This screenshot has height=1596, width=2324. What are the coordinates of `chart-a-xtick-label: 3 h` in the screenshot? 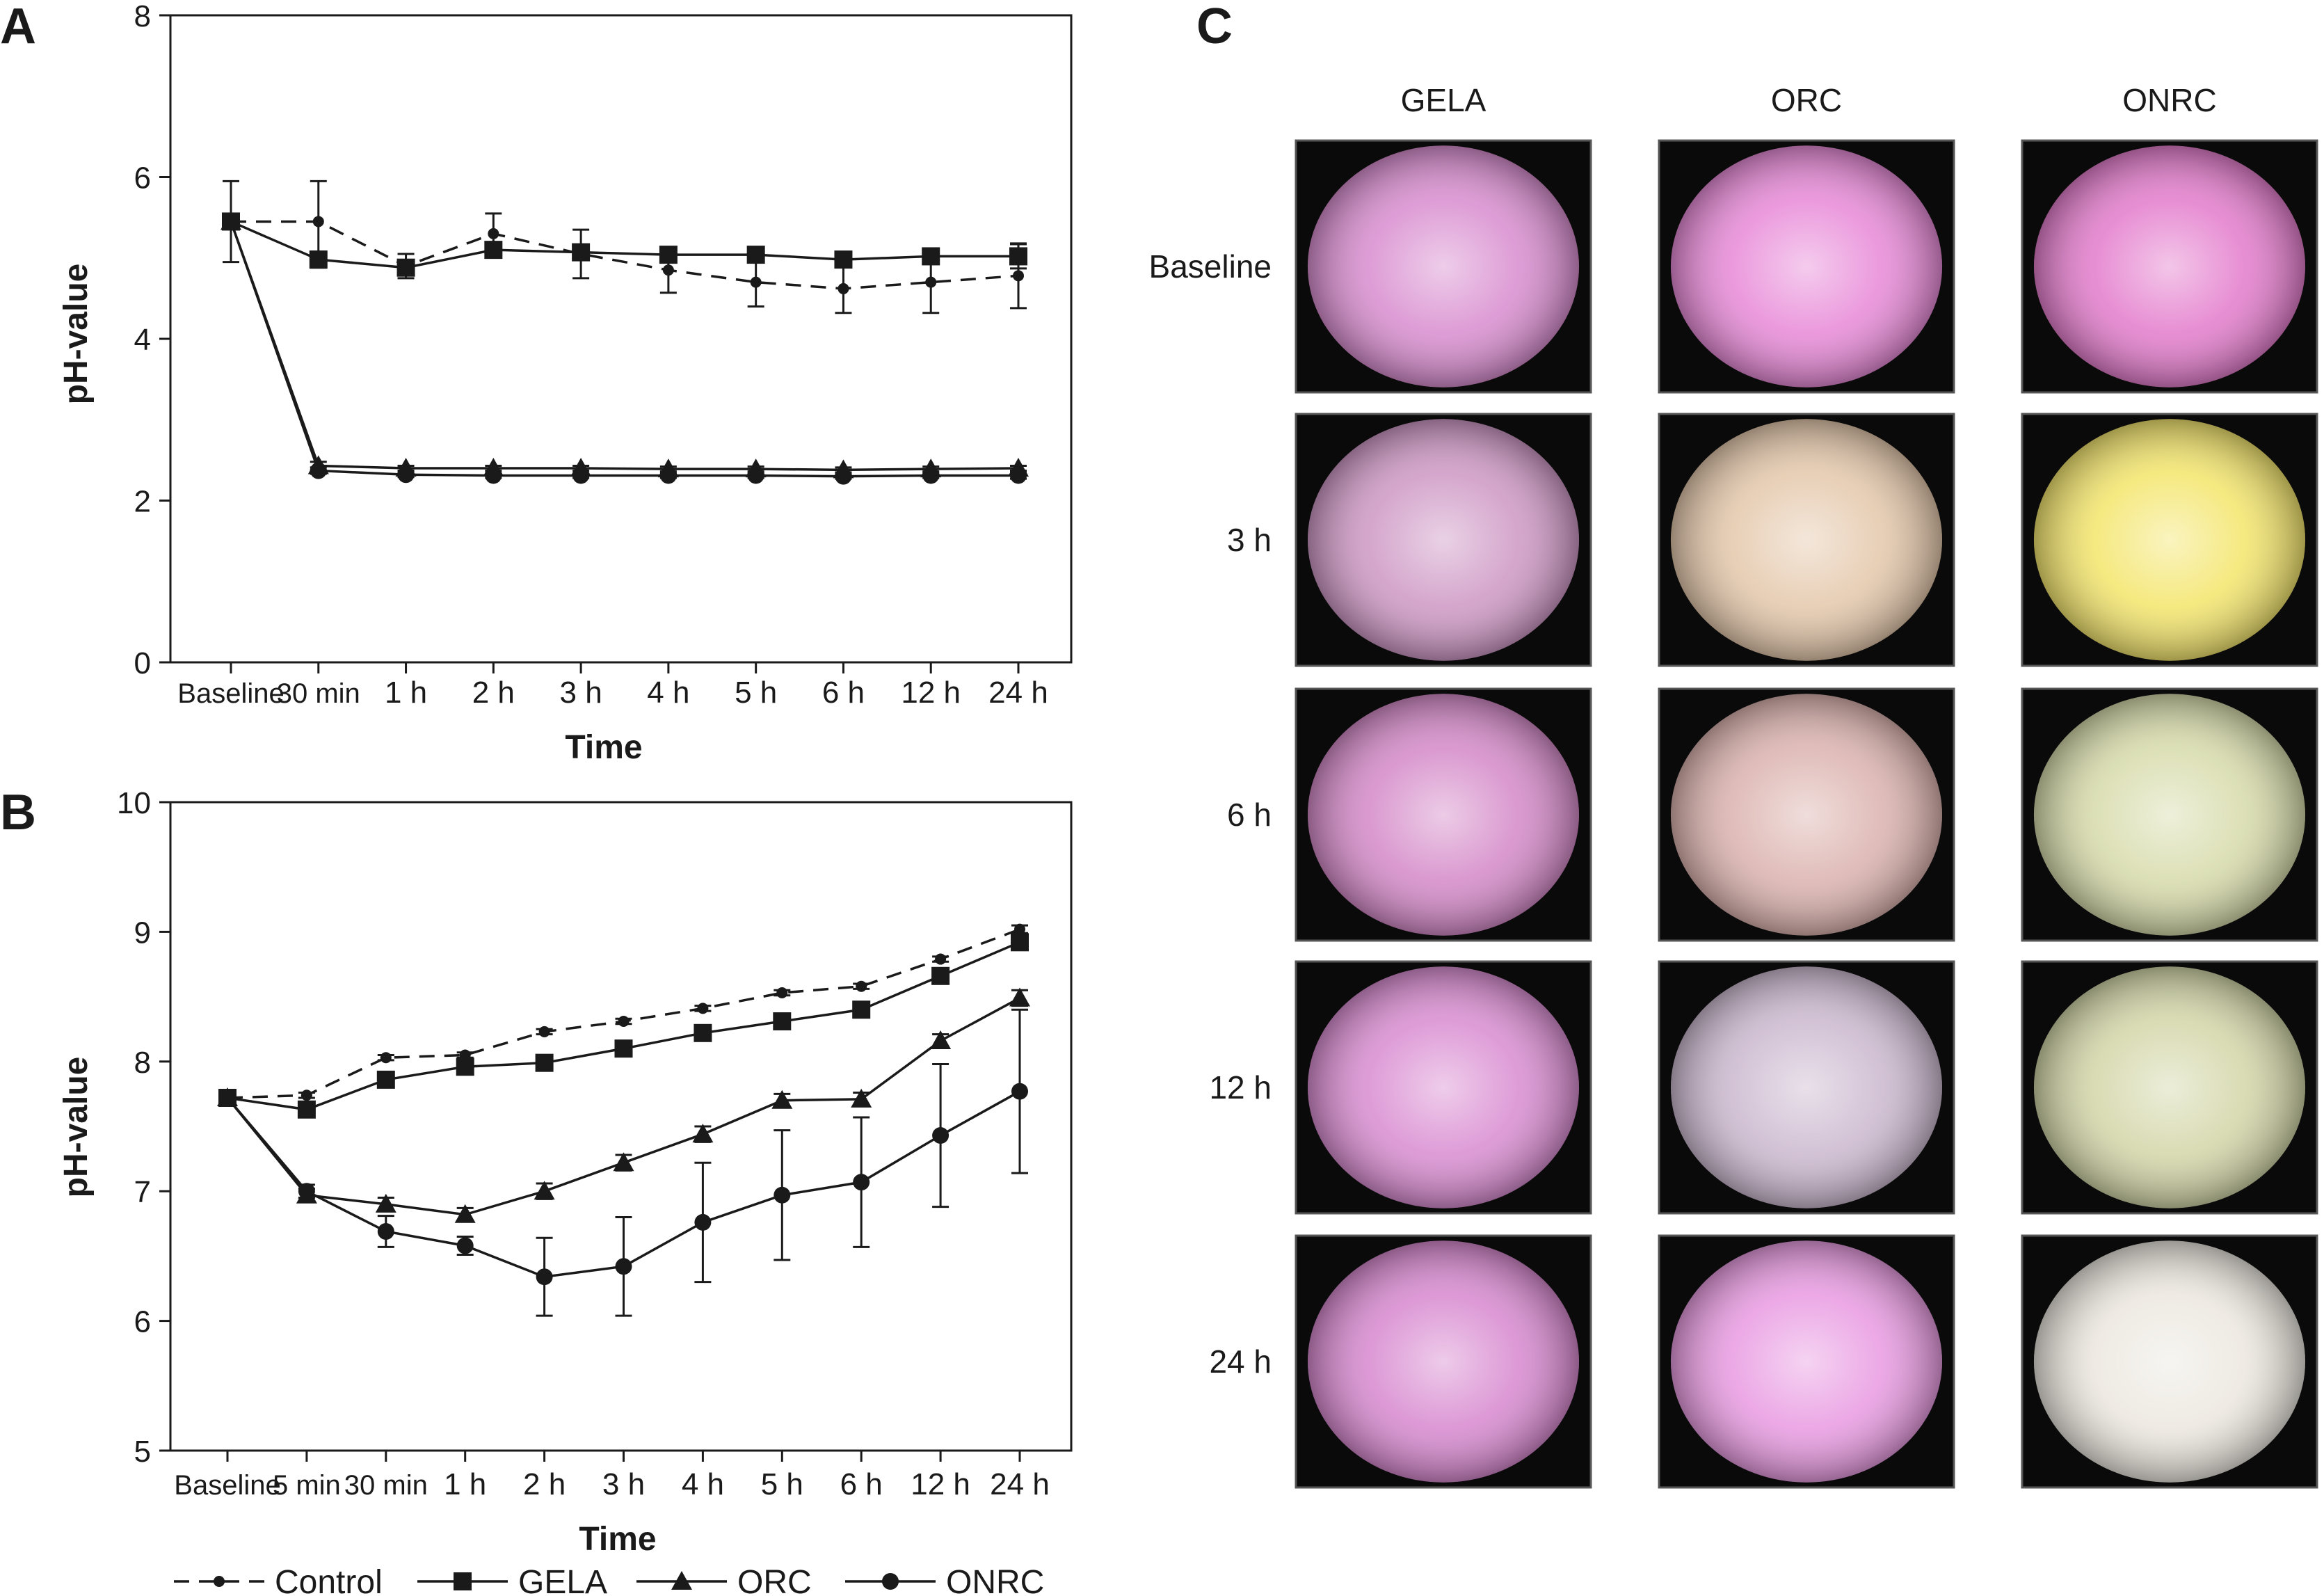 It's located at (581, 693).